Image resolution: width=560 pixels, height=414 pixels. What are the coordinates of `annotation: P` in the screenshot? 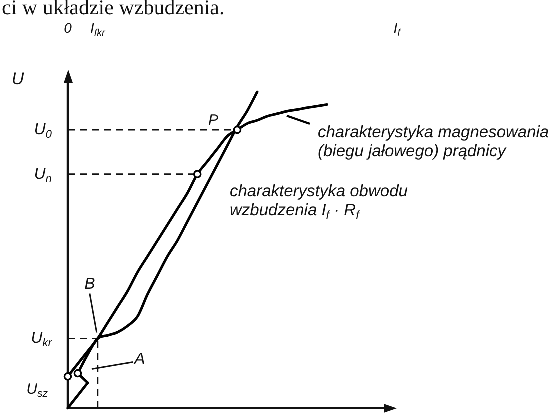 It's located at (213, 121).